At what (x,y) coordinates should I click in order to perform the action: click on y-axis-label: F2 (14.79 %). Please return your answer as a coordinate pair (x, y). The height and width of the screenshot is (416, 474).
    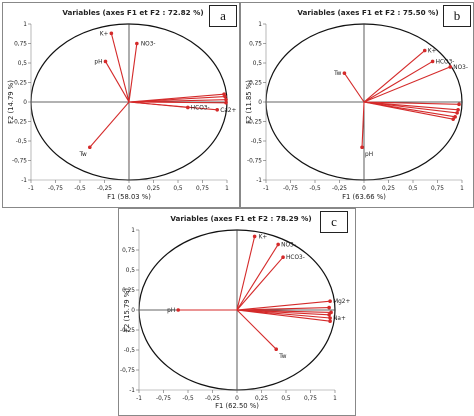
    Looking at the image, I should click on (11, 102).